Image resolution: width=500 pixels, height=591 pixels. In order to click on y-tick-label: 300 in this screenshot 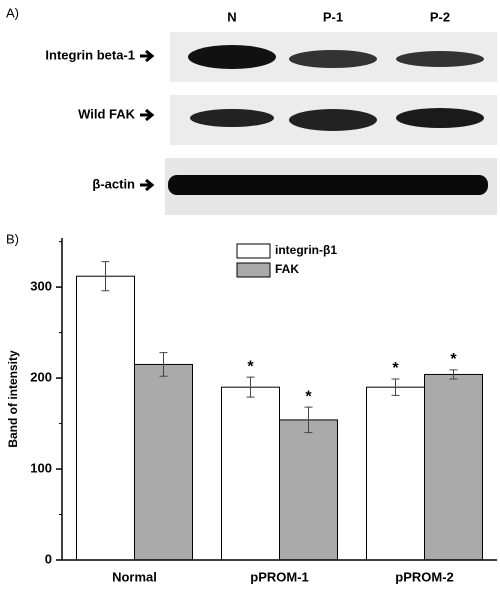, I will do `click(41, 286)`.